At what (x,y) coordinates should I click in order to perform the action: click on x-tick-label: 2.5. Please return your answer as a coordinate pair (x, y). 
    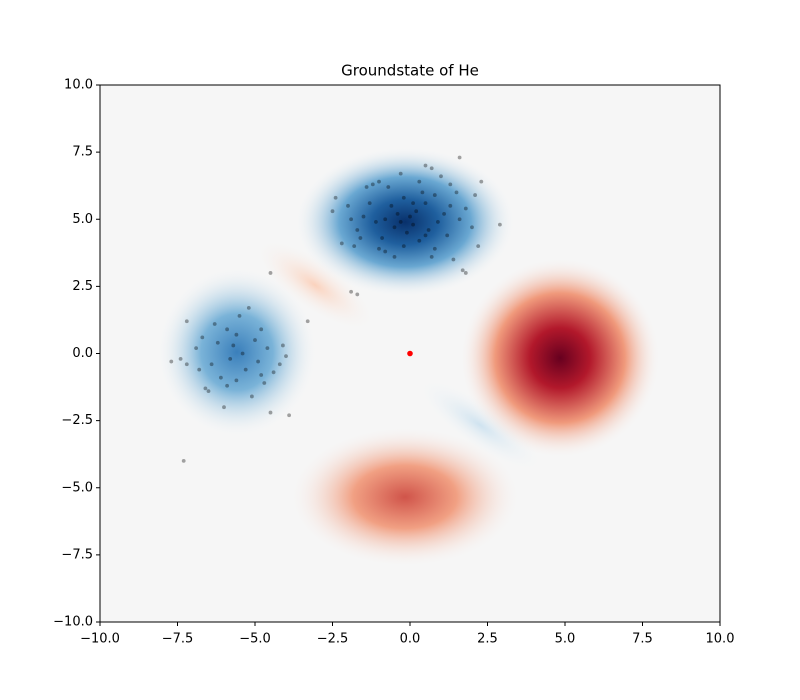
    Looking at the image, I should click on (487, 639).